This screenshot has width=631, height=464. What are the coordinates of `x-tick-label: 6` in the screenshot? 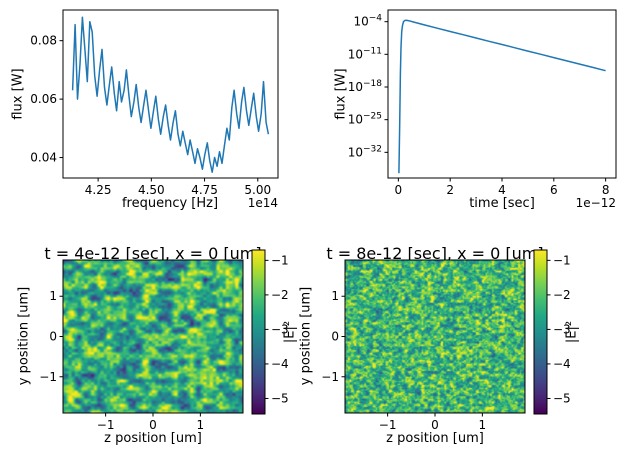 It's located at (554, 190).